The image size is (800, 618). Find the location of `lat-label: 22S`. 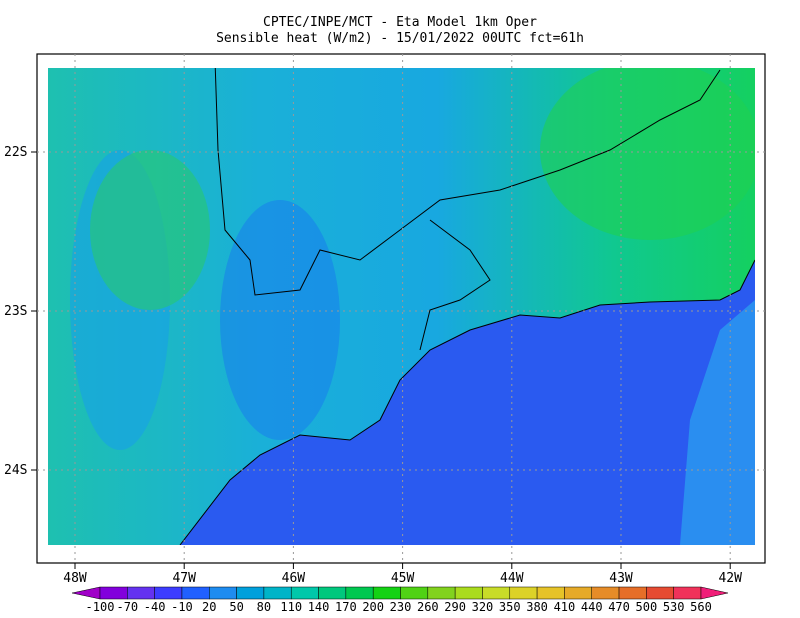

lat-label: 22S is located at coordinates (15, 152).